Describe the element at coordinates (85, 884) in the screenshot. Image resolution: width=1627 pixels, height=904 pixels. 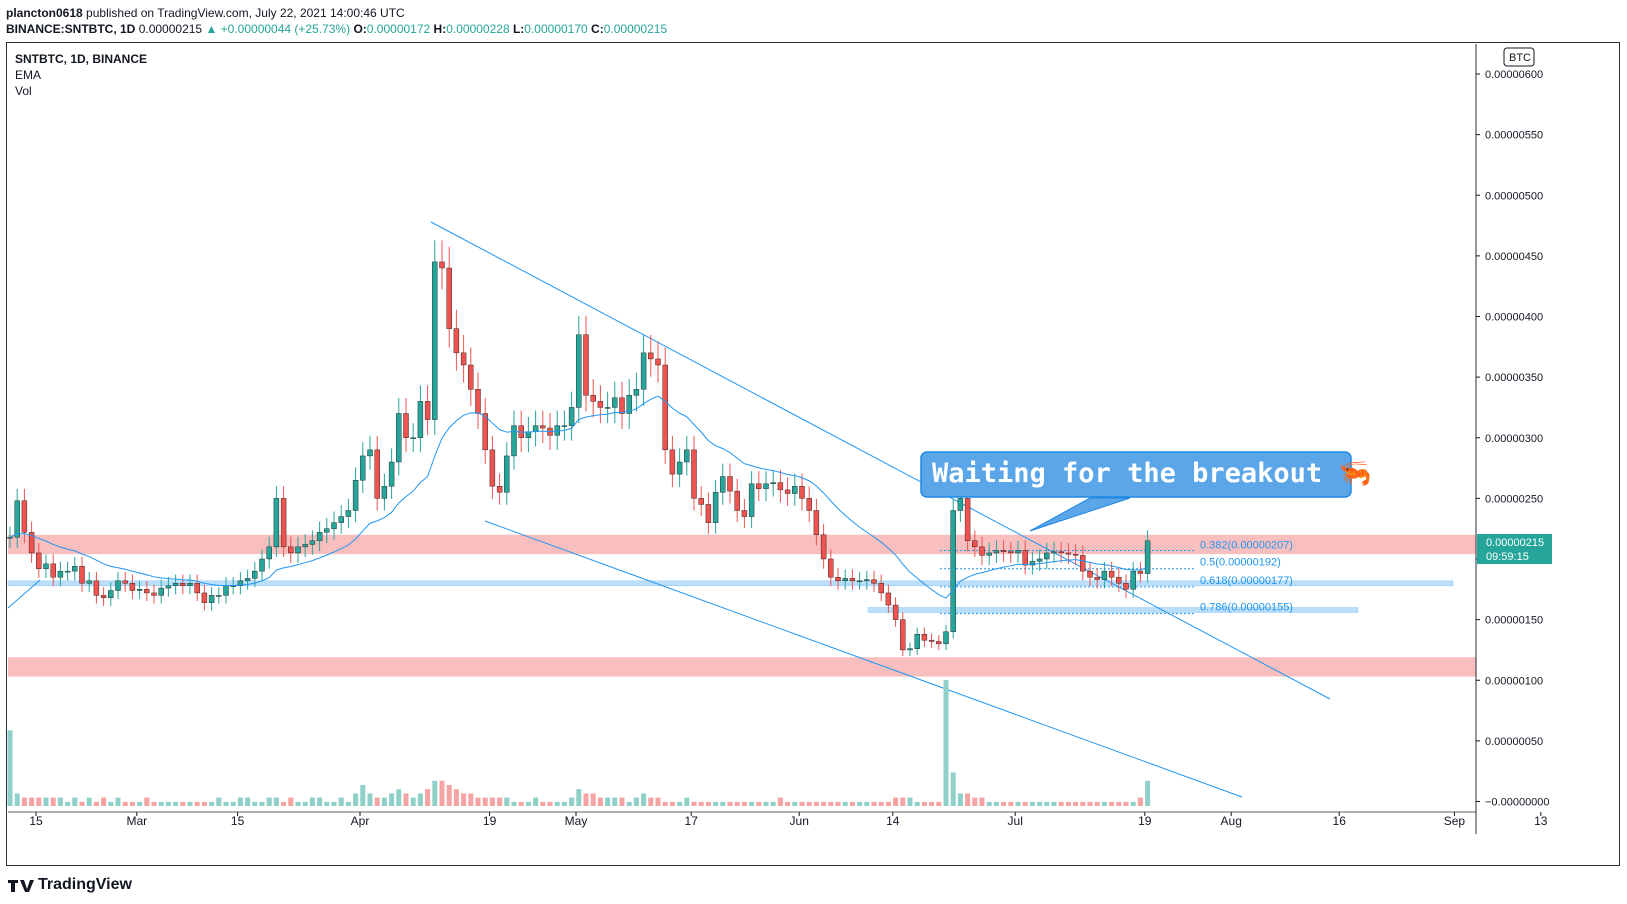
I see `footer-brand-text: TradingView` at that location.